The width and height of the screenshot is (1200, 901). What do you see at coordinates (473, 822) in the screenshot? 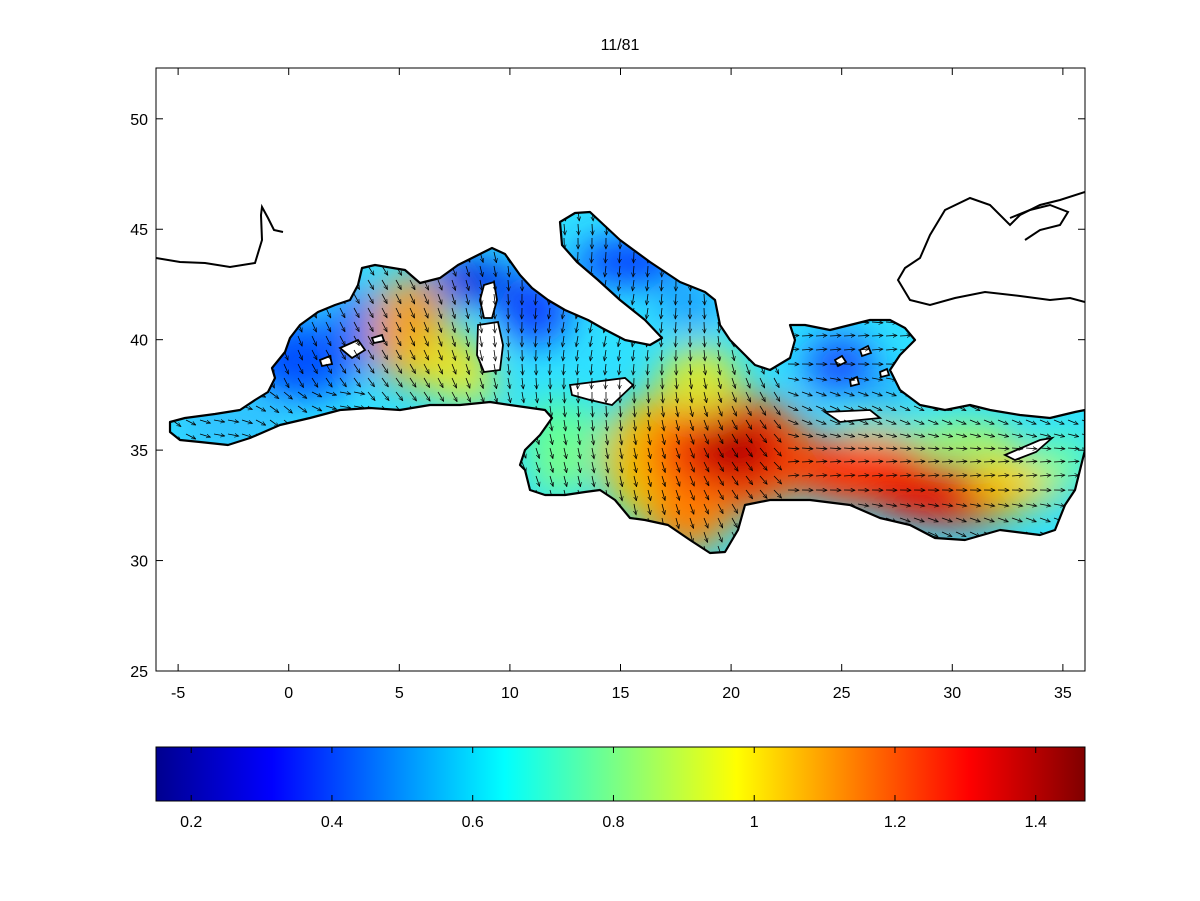
I see `colorbar-tick-label: 0.6` at bounding box center [473, 822].